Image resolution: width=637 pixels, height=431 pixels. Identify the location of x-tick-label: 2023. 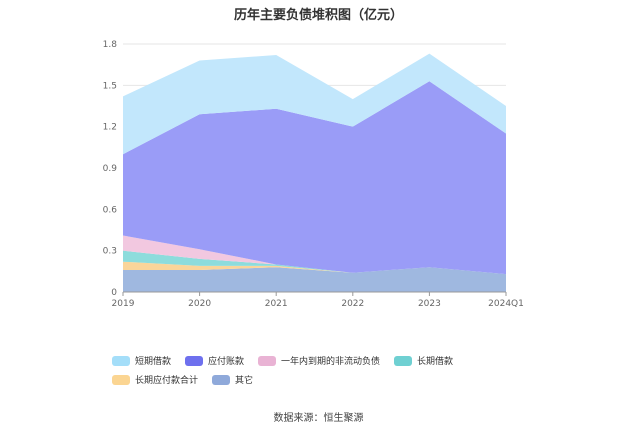
(429, 304).